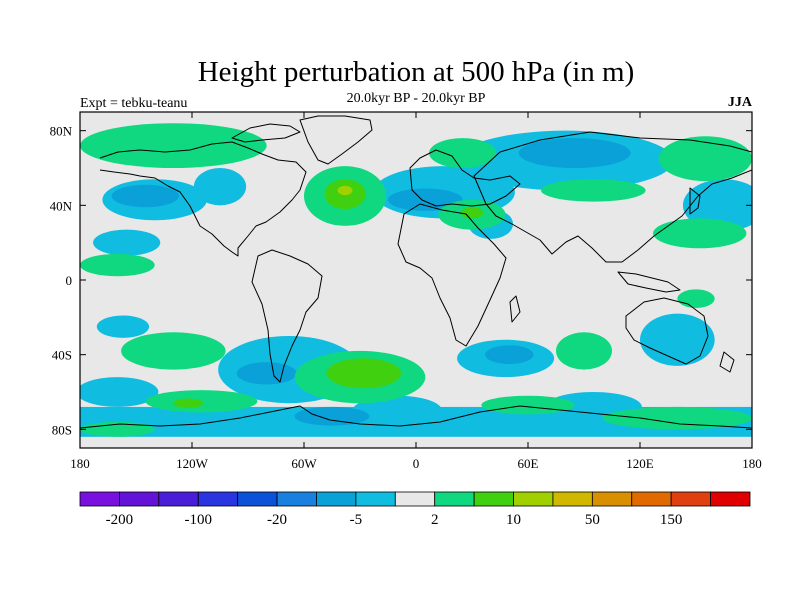  What do you see at coordinates (120, 520) in the screenshot?
I see `colorbar-label-0: -200` at bounding box center [120, 520].